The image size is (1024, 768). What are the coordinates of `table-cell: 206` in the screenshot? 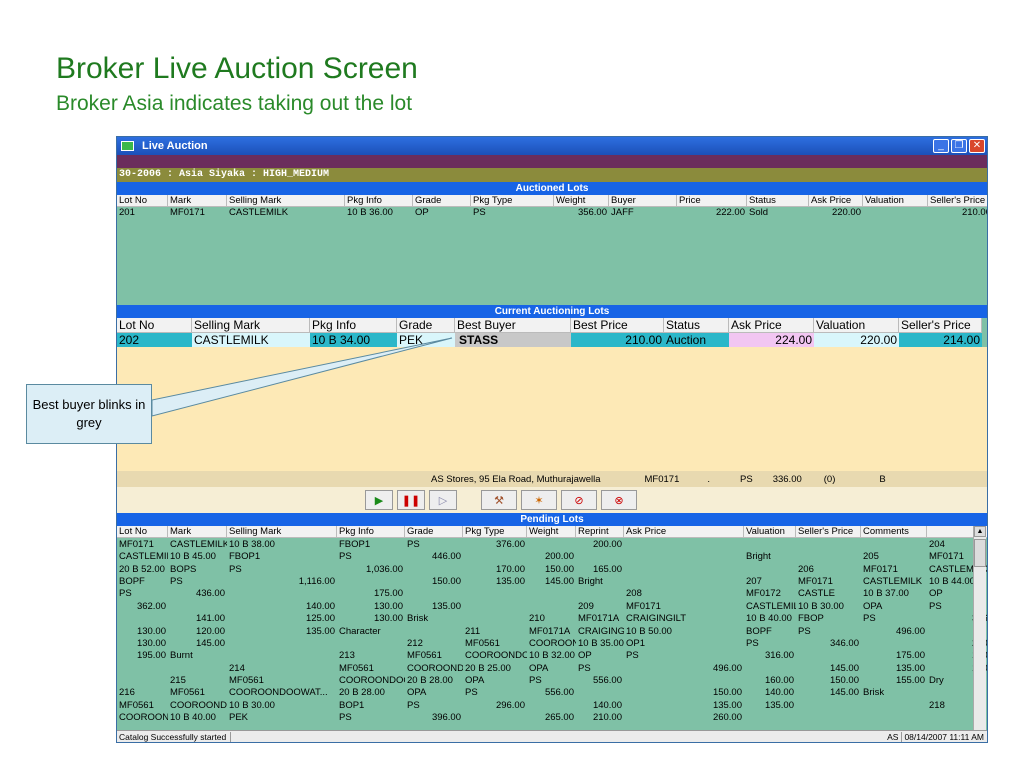 It's located at (806, 569).